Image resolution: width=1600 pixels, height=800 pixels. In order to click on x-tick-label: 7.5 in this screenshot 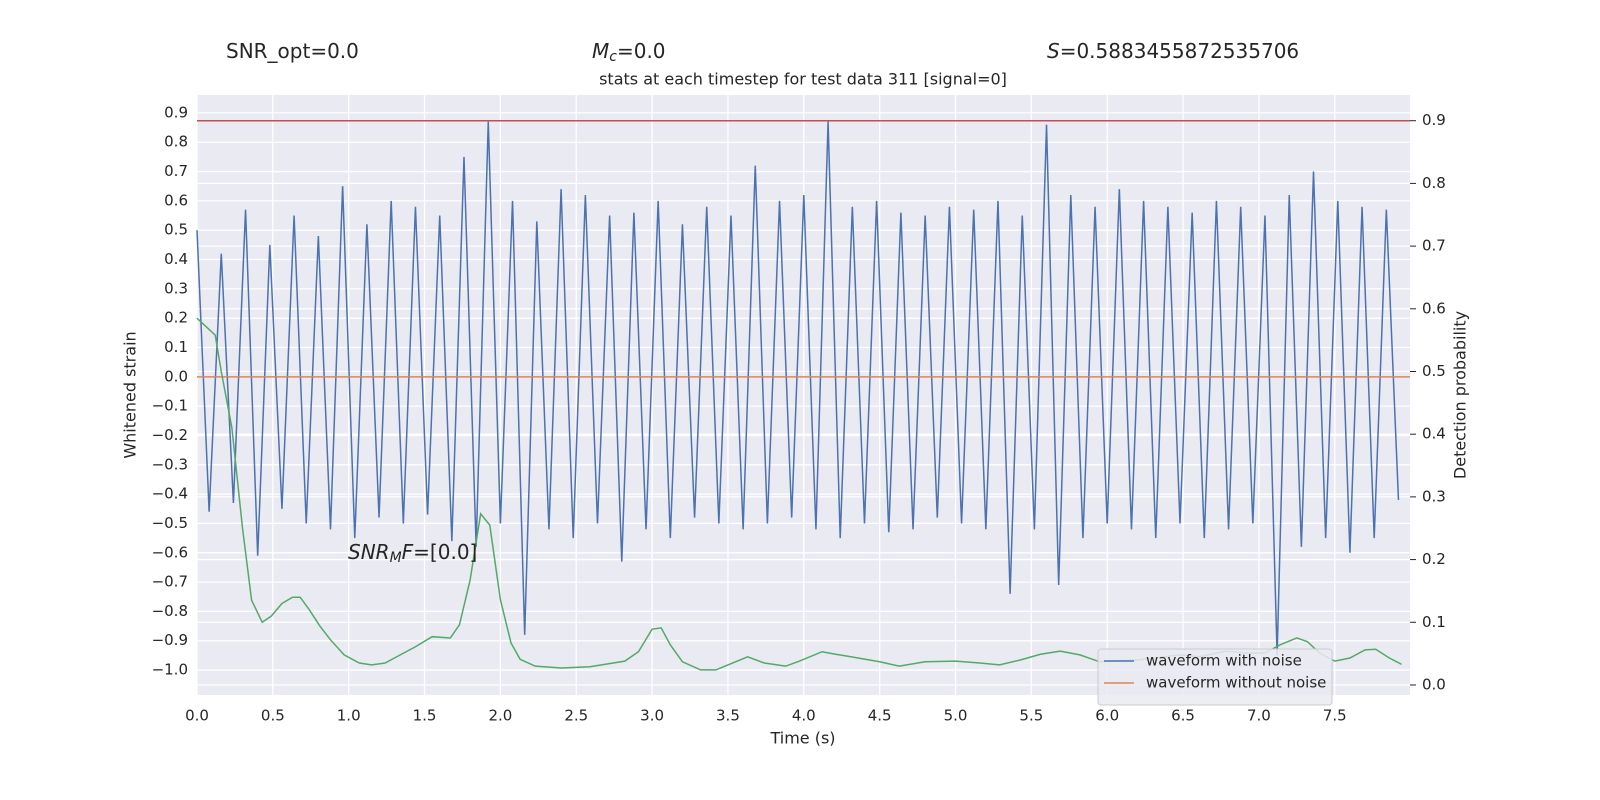, I will do `click(1335, 716)`.